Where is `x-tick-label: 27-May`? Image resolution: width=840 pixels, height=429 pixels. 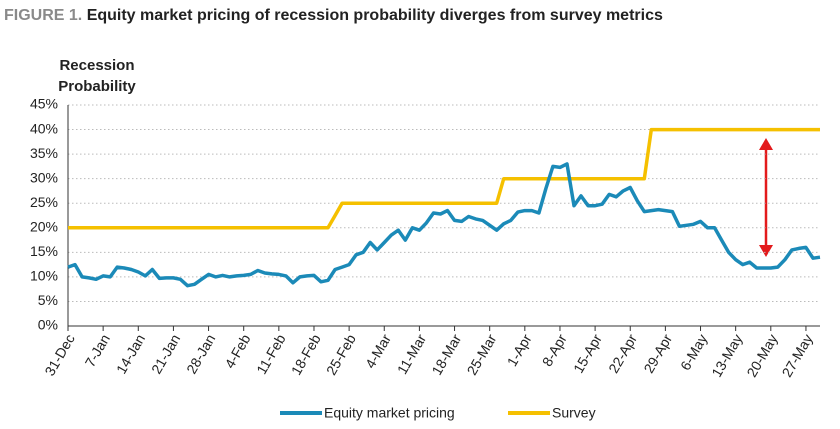 x-tick-label: 27-May is located at coordinates (797, 355).